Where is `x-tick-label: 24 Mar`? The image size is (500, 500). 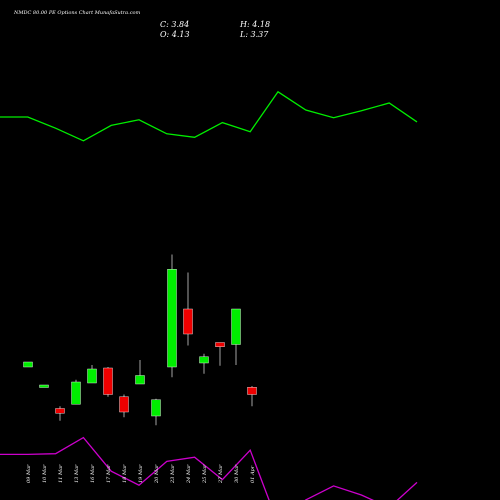
x-tick-label: 24 Mar is located at coordinates (189, 474).